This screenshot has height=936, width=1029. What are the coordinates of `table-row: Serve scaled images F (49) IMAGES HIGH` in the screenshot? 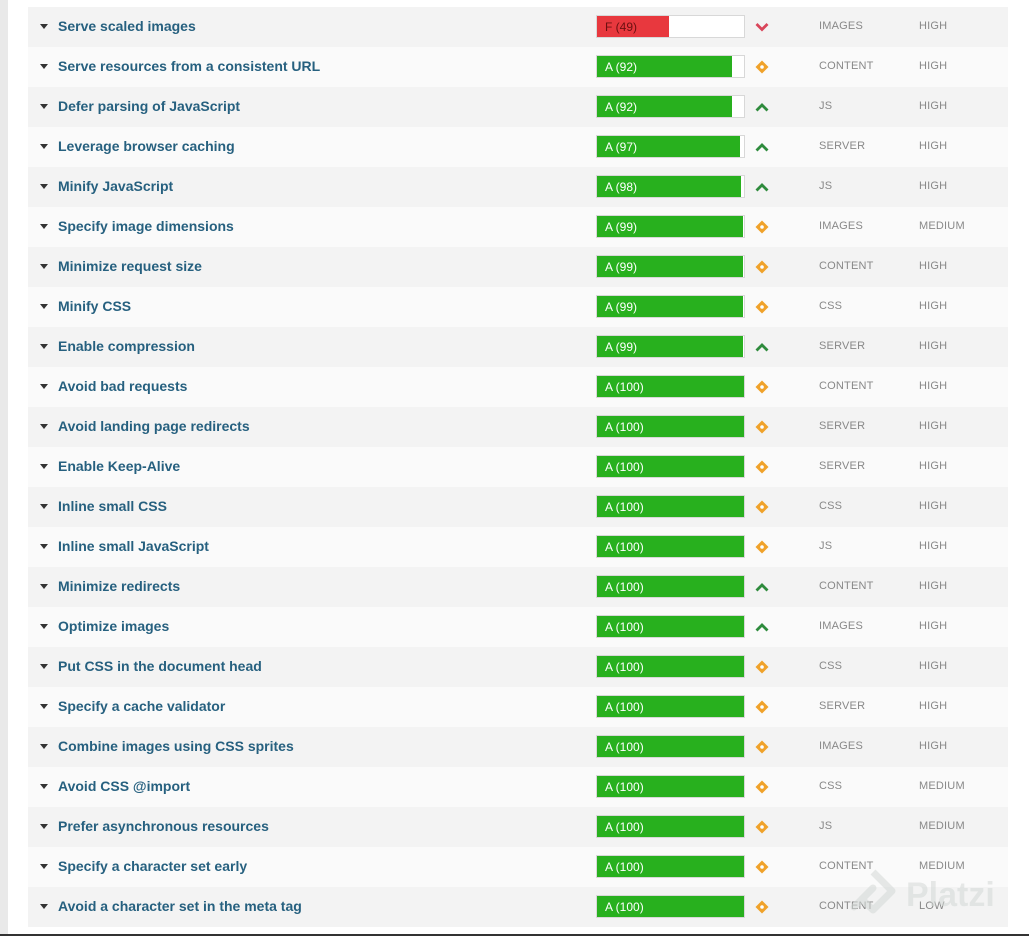 It's located at (518, 27).